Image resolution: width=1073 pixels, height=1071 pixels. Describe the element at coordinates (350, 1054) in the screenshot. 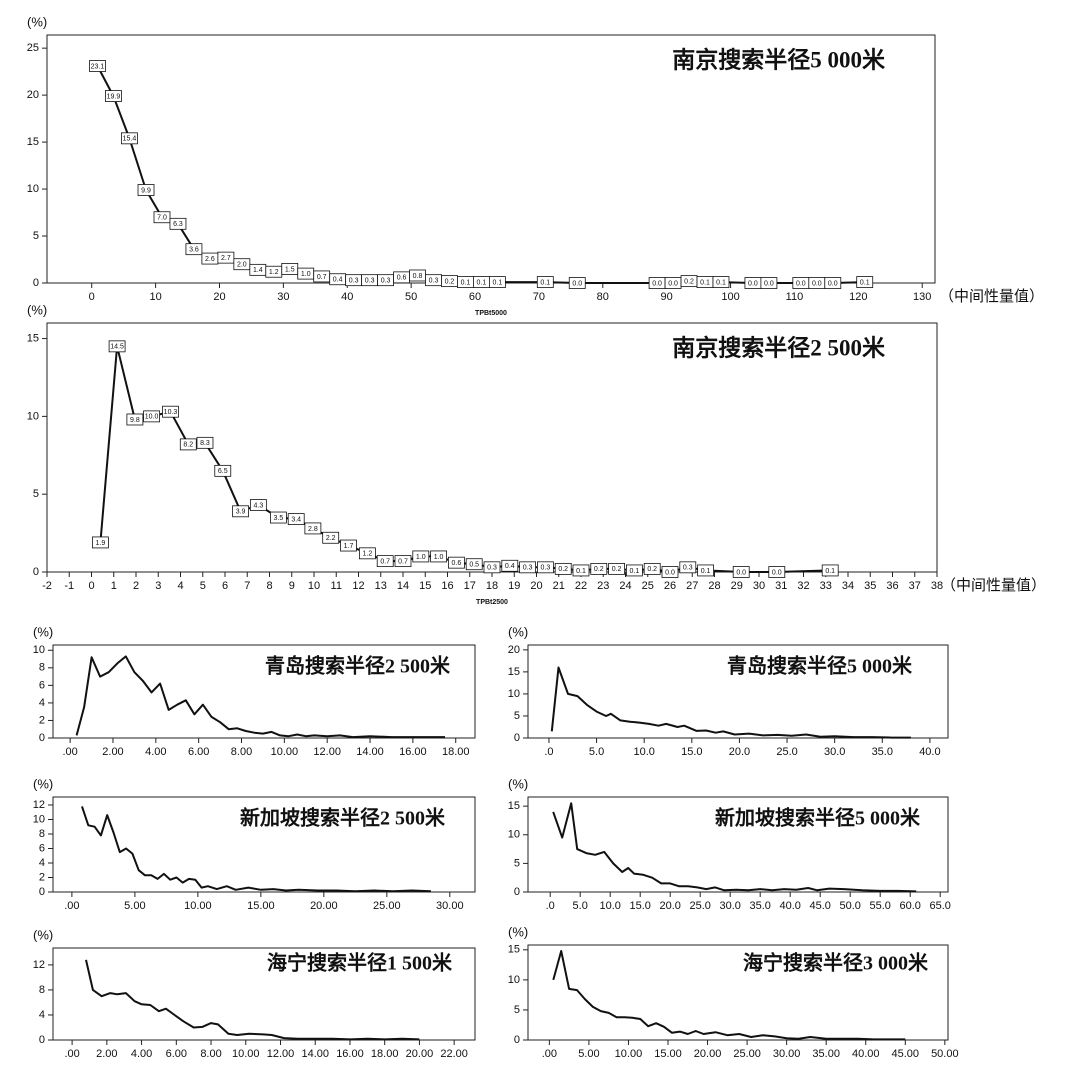

I see `x-tick-label: 16.00` at that location.